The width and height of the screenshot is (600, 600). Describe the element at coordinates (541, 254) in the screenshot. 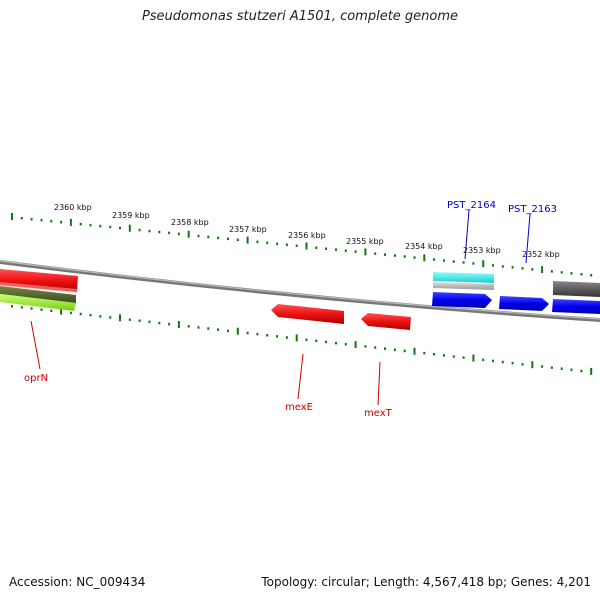

I see `kbp-label: 2352 kbp` at that location.